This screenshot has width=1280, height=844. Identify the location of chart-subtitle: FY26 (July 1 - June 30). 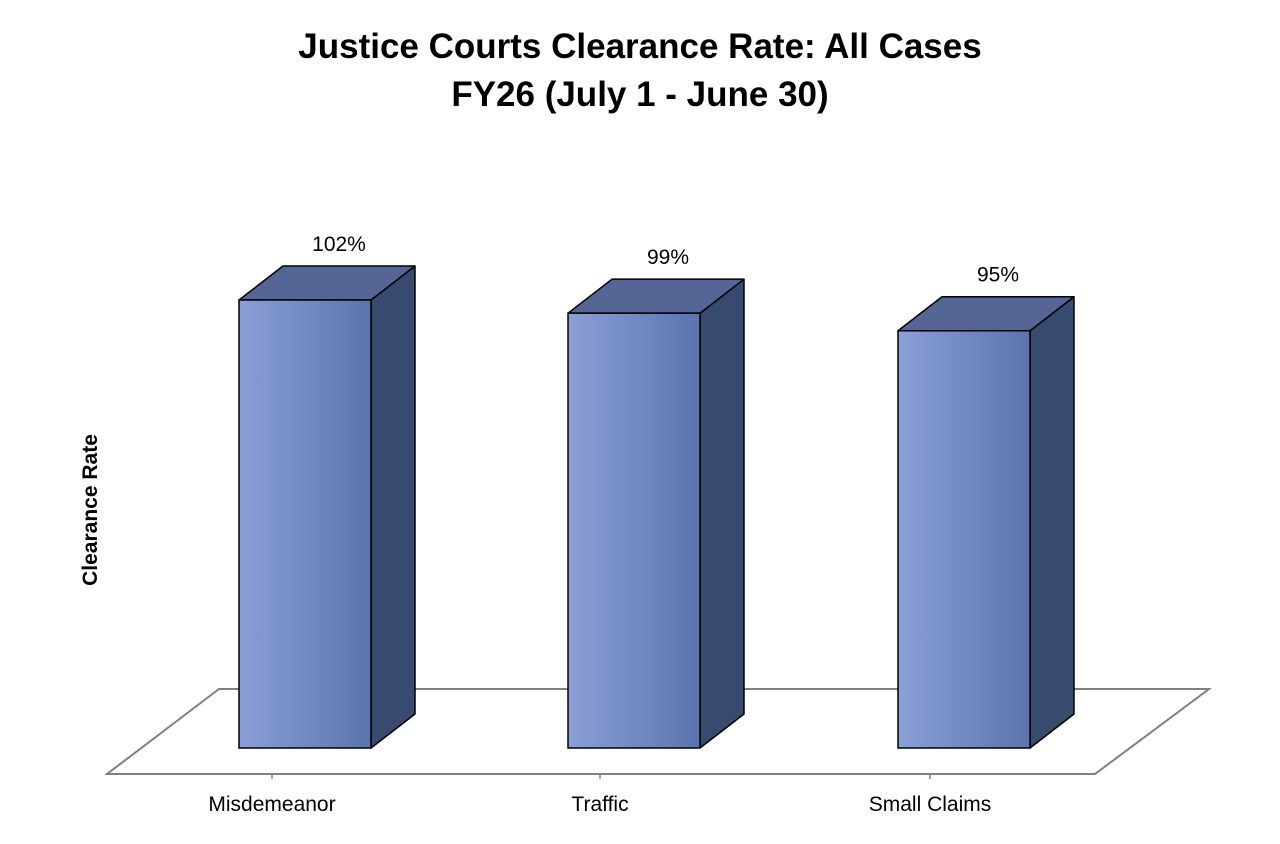
(639, 94).